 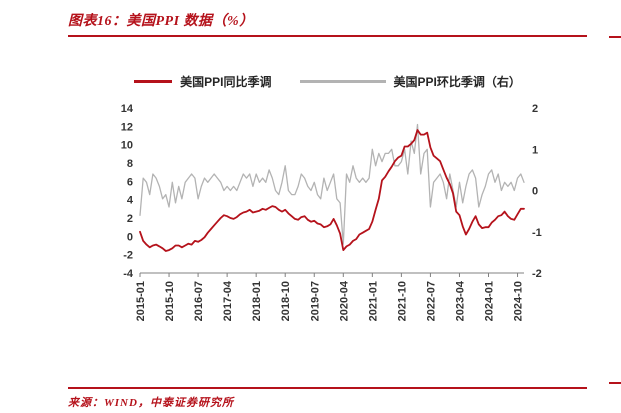 I want to click on svg-text: 10, so click(x=126, y=146).